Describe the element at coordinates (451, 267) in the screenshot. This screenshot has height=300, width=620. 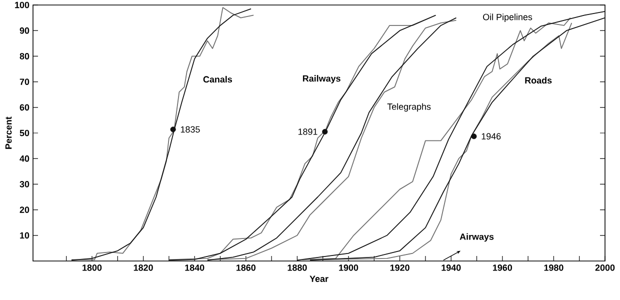
I see `x-tick-label: 1940` at that location.